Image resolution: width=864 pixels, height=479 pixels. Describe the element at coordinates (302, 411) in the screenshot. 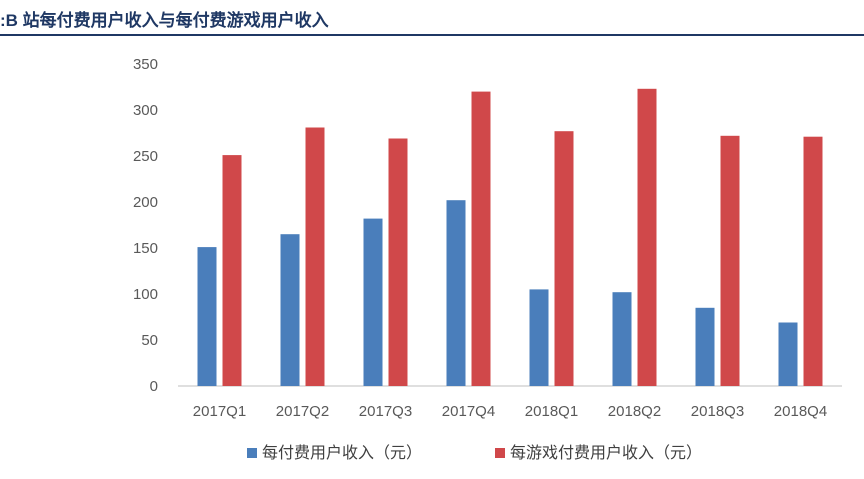

I see `x-tick-label: 2017Q2` at that location.